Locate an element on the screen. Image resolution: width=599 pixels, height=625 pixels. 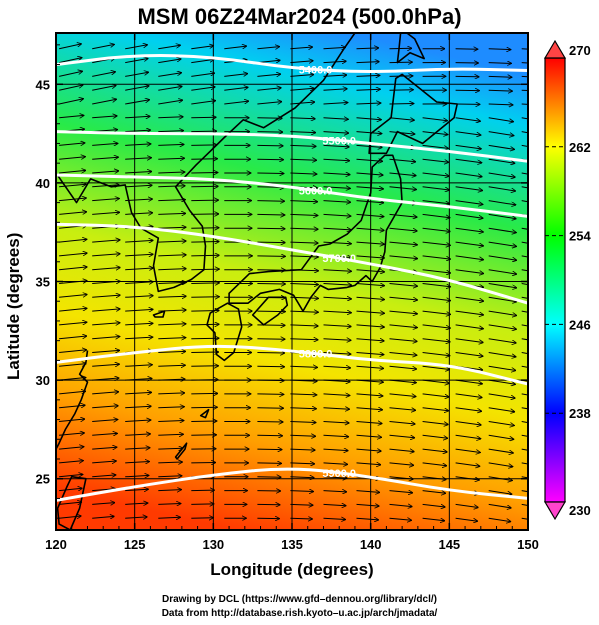
contour-label: 5400.0 is located at coordinates (316, 71).